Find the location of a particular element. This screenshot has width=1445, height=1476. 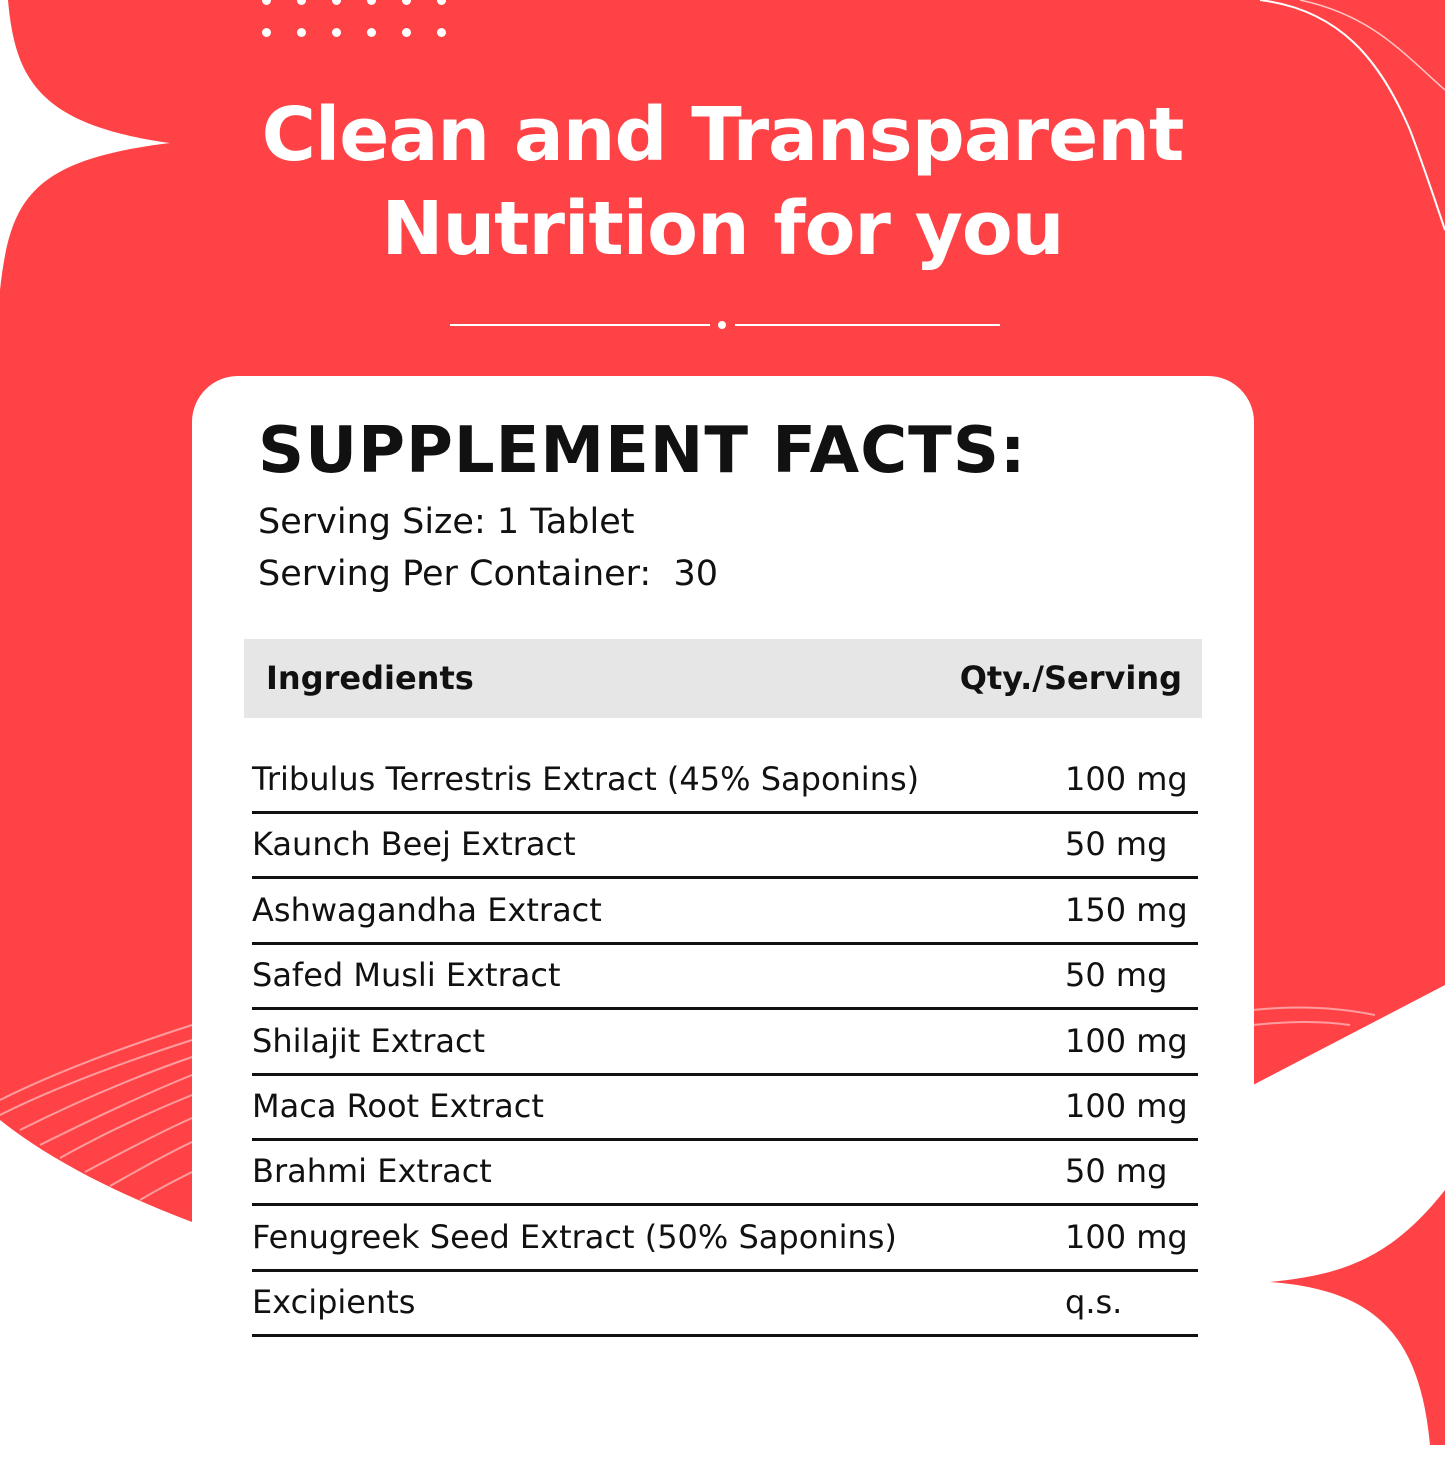

decorative-dots is located at coordinates (357, 21).